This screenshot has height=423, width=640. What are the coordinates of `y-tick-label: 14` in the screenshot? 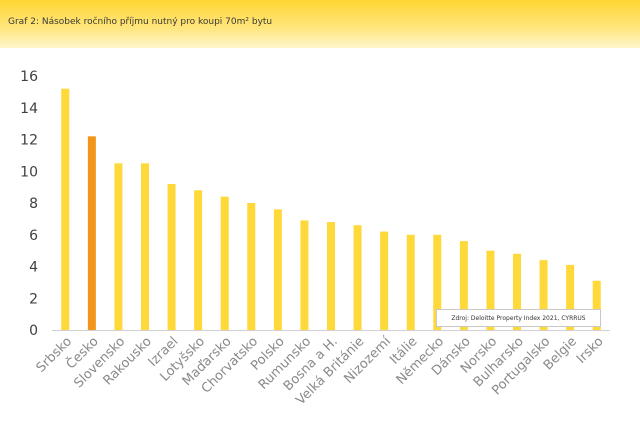 It's located at (29, 109).